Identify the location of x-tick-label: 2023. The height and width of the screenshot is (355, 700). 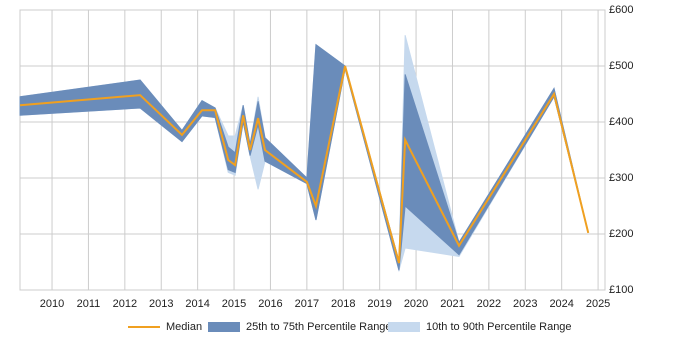
(525, 304).